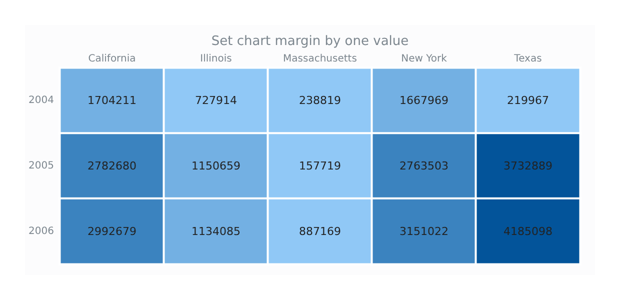  I want to click on data-label: 2763503, so click(424, 166).